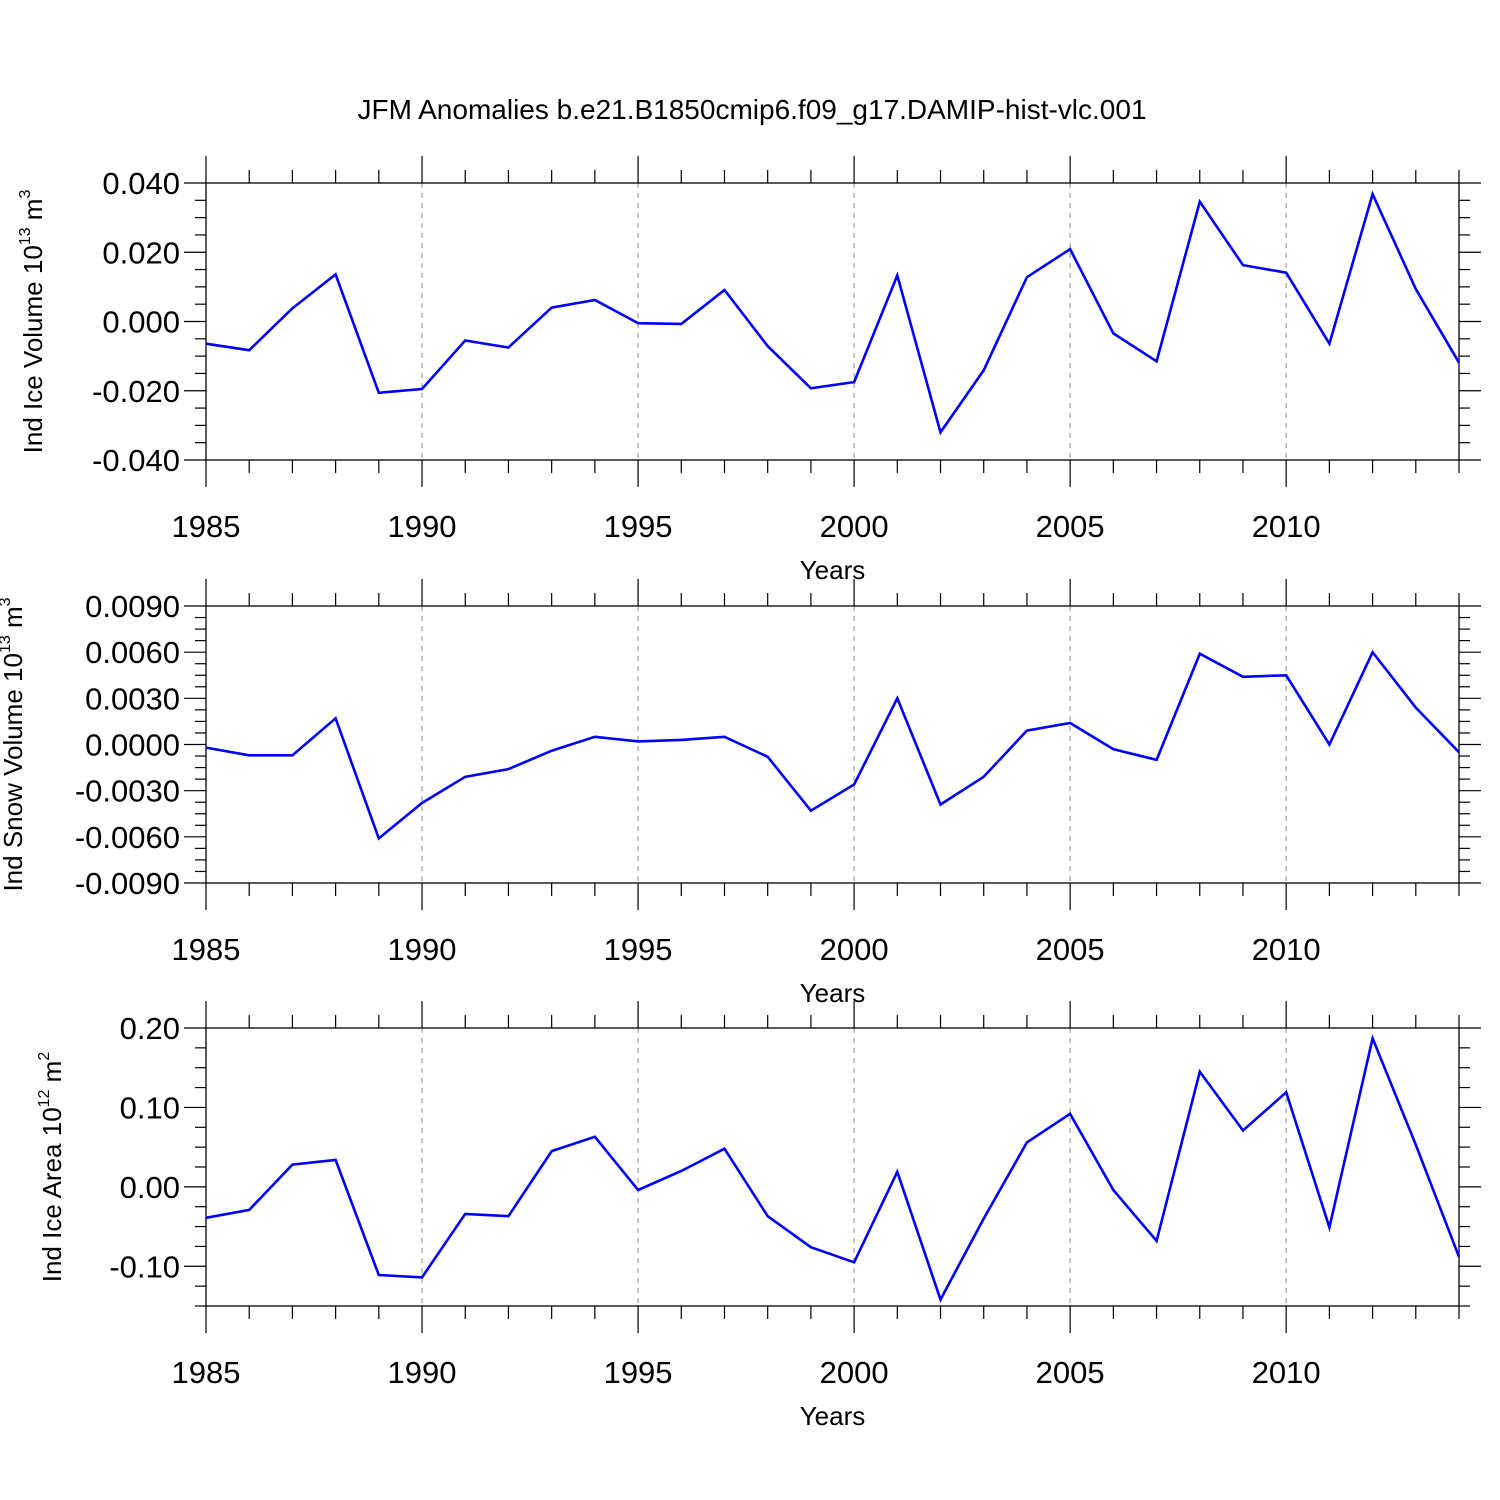  I want to click on y-tick-label: 0.0000, so click(132, 745).